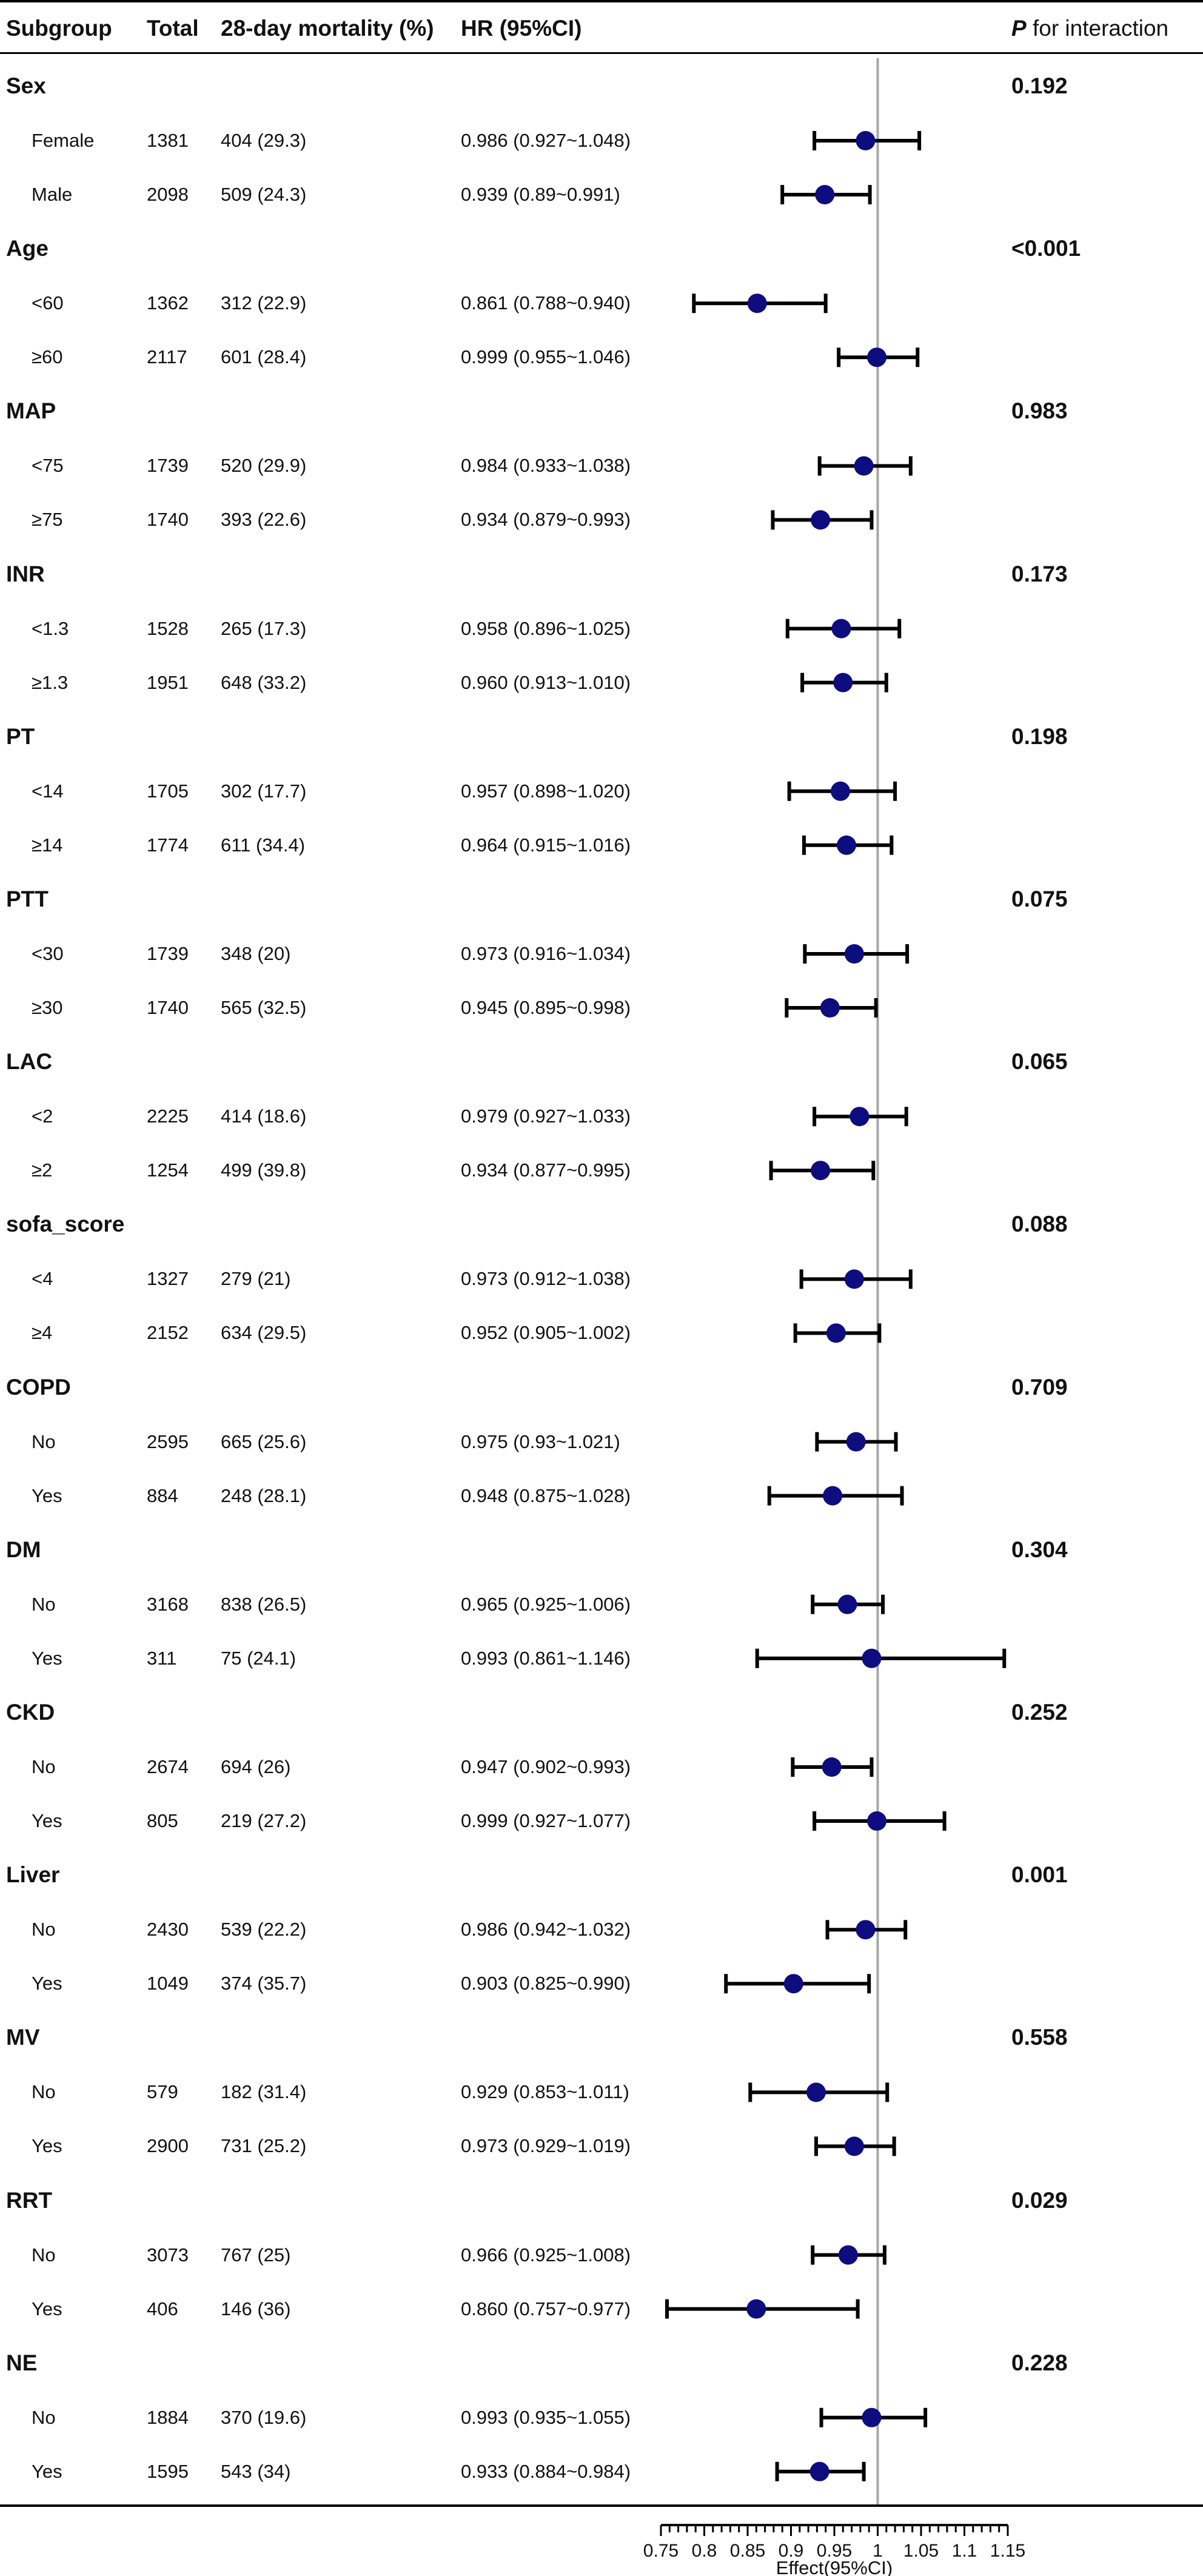 The image size is (1203, 2576). What do you see at coordinates (256, 2308) in the screenshot?
I see `mortality-cell: 146 (36)` at bounding box center [256, 2308].